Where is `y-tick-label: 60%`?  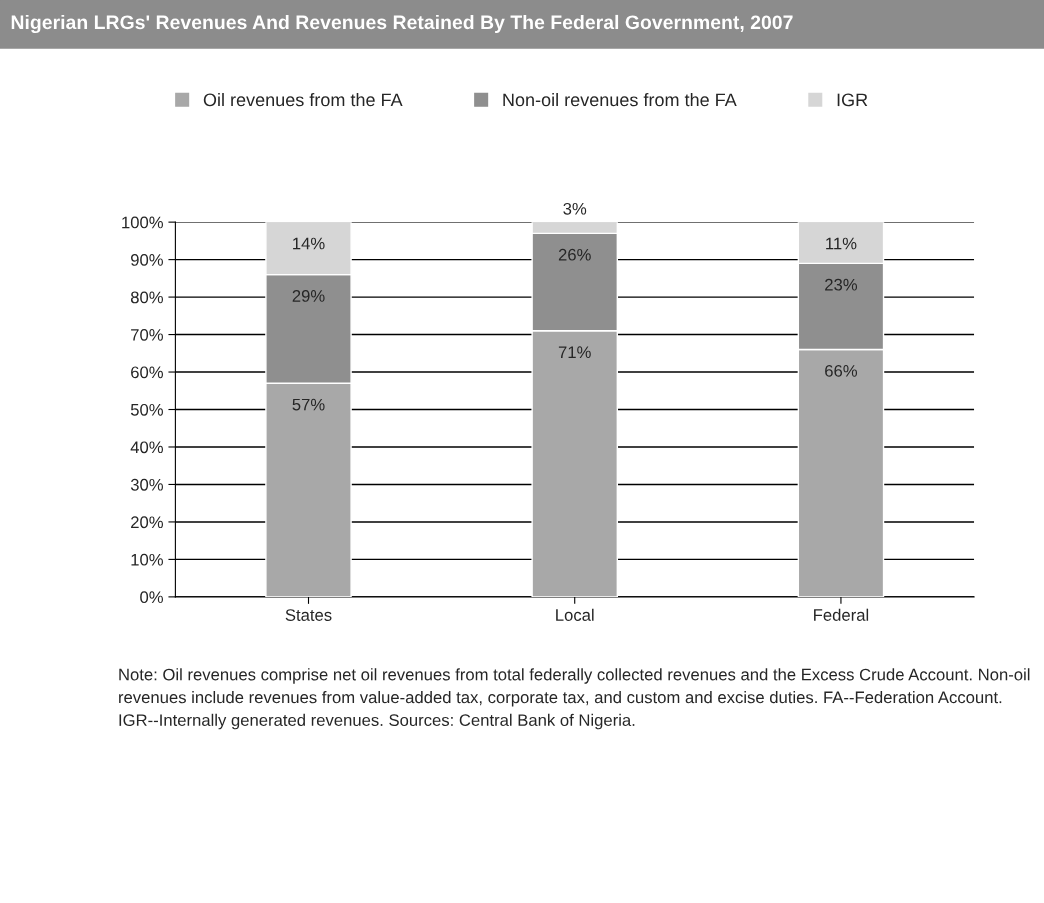
y-tick-label: 60% is located at coordinates (147, 372).